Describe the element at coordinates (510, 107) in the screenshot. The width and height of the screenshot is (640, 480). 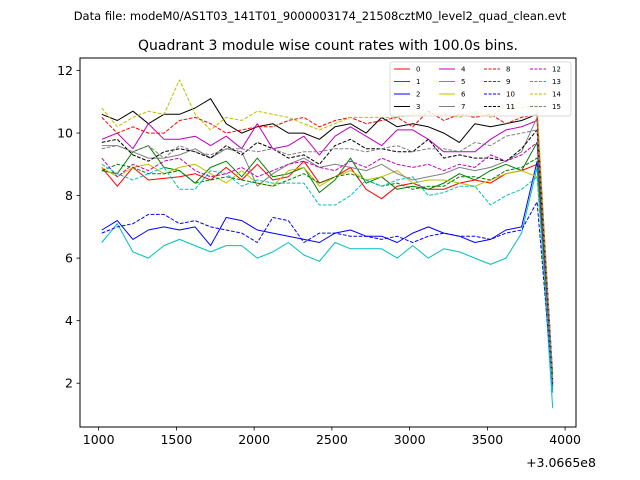
I see `legend-label-11: 11` at that location.